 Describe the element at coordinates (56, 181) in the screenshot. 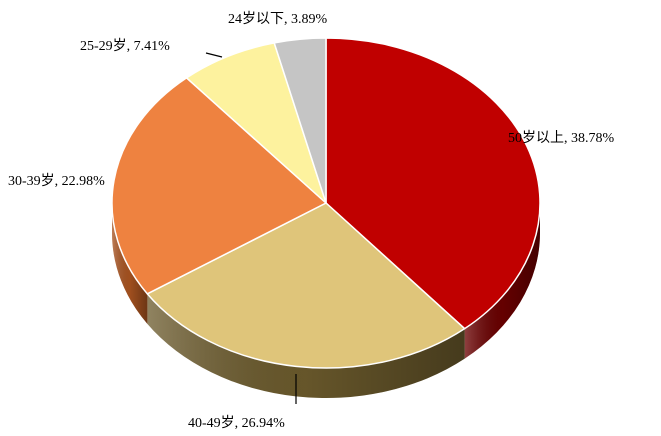

I see `slice-label-30-39: 30-39岁, 22.98%` at that location.